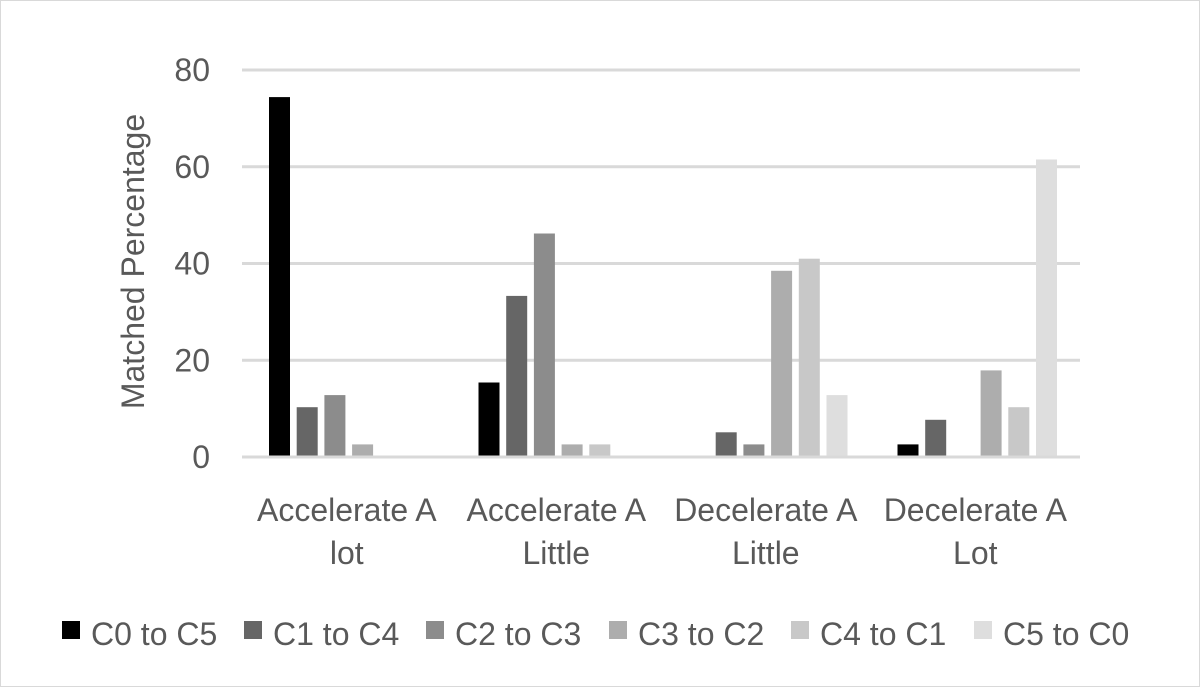 This screenshot has height=692, width=1200. What do you see at coordinates (754, 450) in the screenshot?
I see `bar-c2-to-c3-cat3` at bounding box center [754, 450].